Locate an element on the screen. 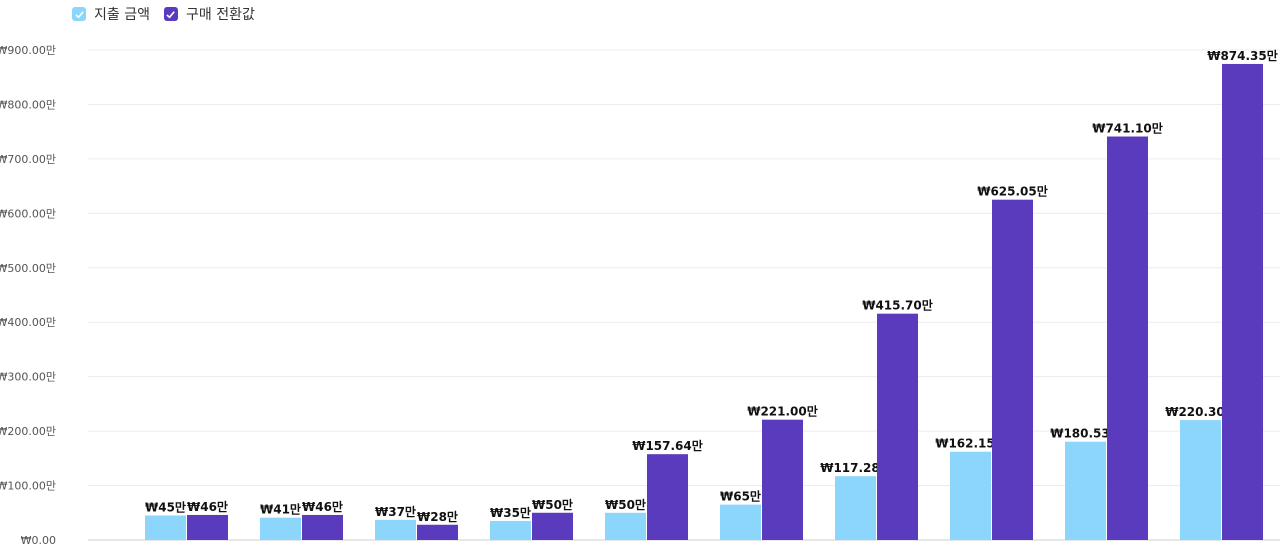  y-tick-label: ₩600.00만 is located at coordinates (28, 213).